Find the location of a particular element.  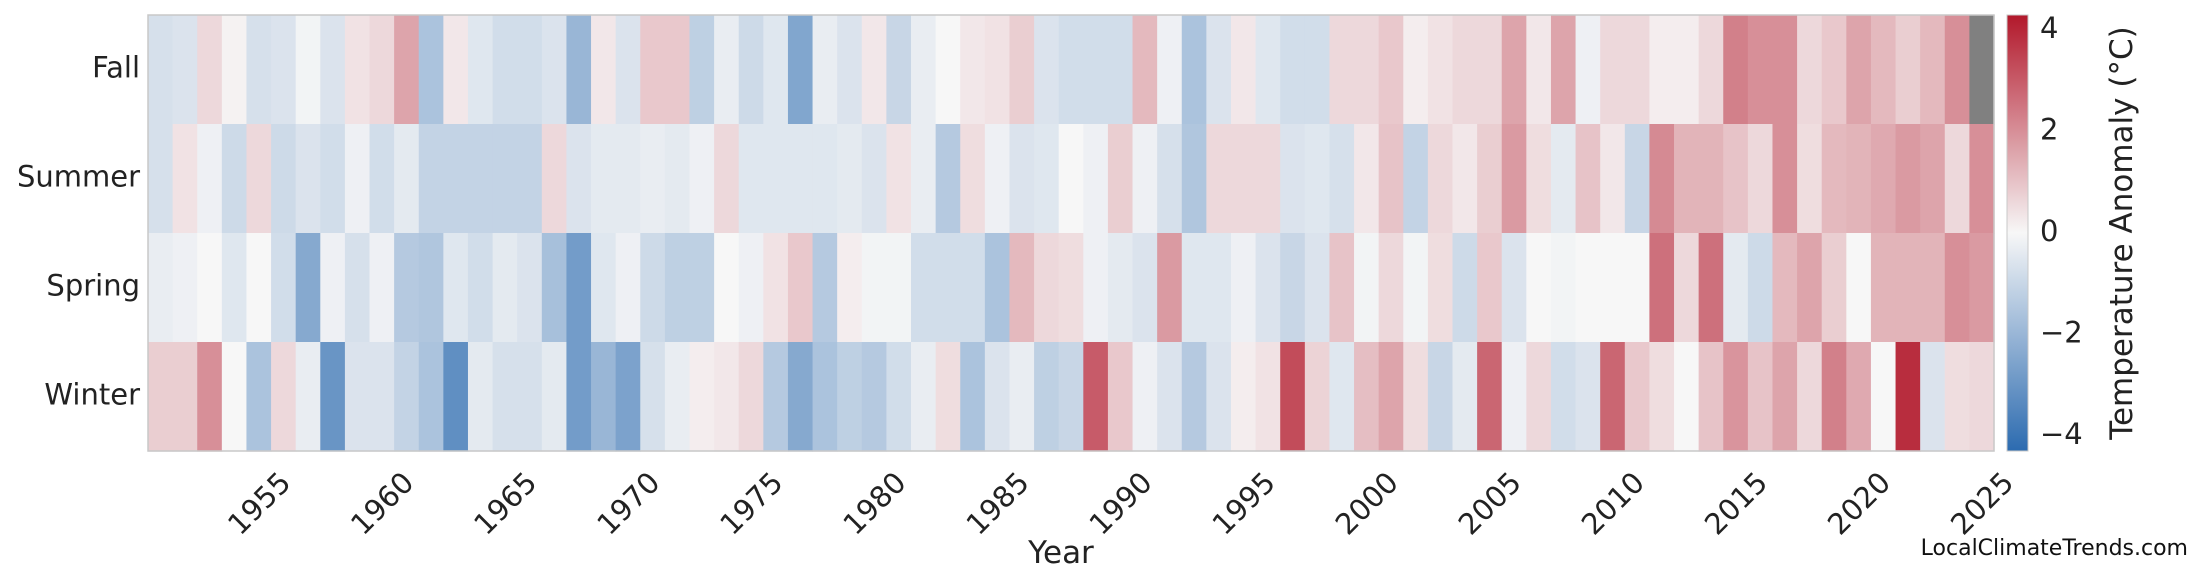

heatmap-cell-spring-2019 is located at coordinates (1859, 288).